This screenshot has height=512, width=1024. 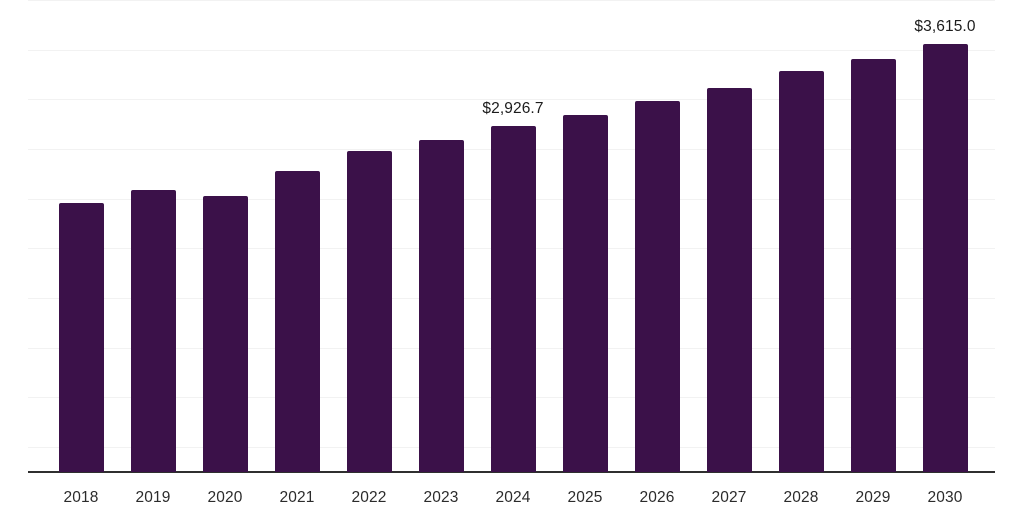 What do you see at coordinates (153, 497) in the screenshot?
I see `x-tick-2019: 2019` at bounding box center [153, 497].